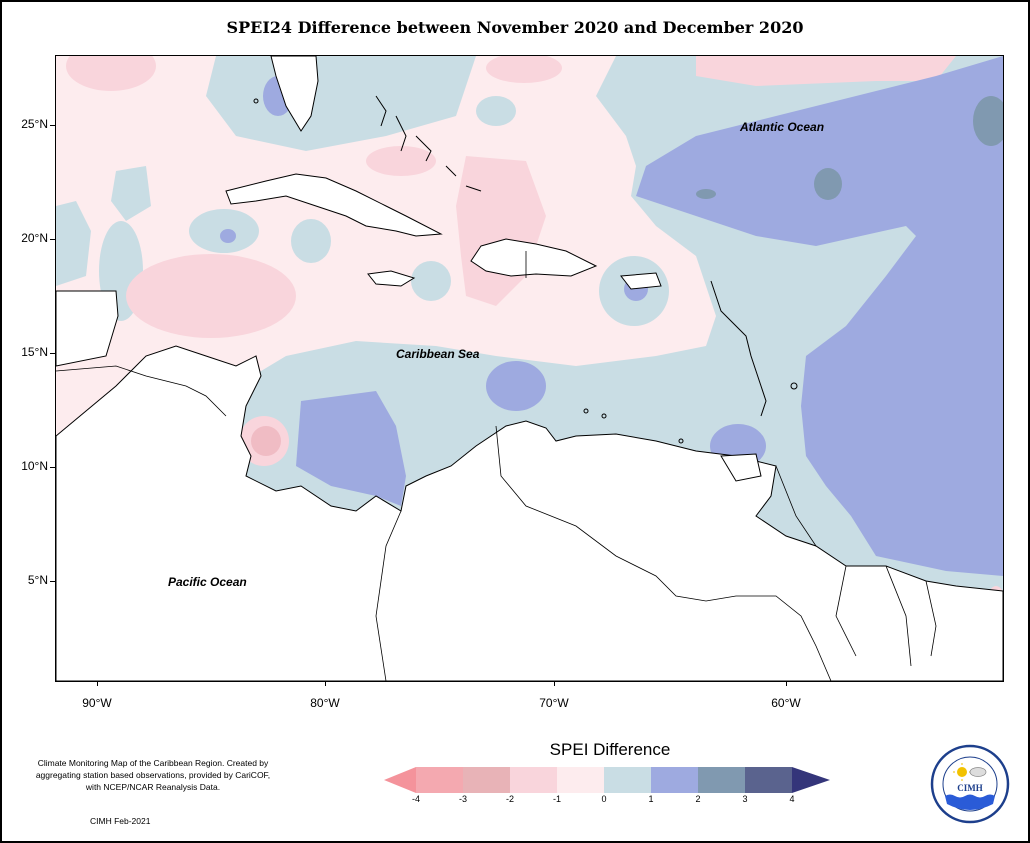  I want to click on legend-tick: 4, so click(792, 799).